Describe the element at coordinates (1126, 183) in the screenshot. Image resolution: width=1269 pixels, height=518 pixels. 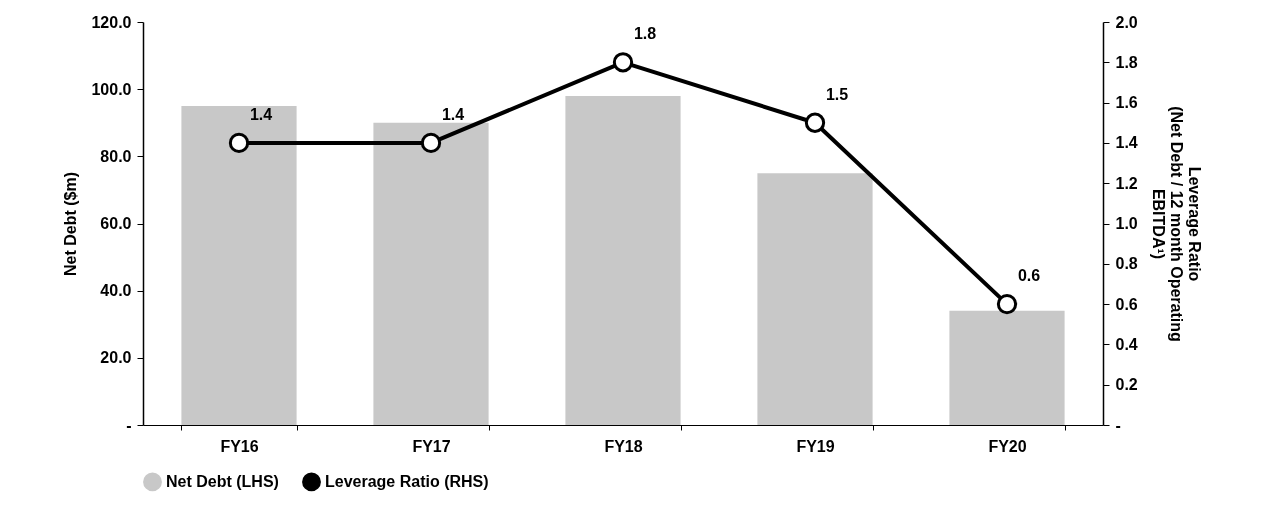
I see `y2-tick-label: 1.2` at that location.